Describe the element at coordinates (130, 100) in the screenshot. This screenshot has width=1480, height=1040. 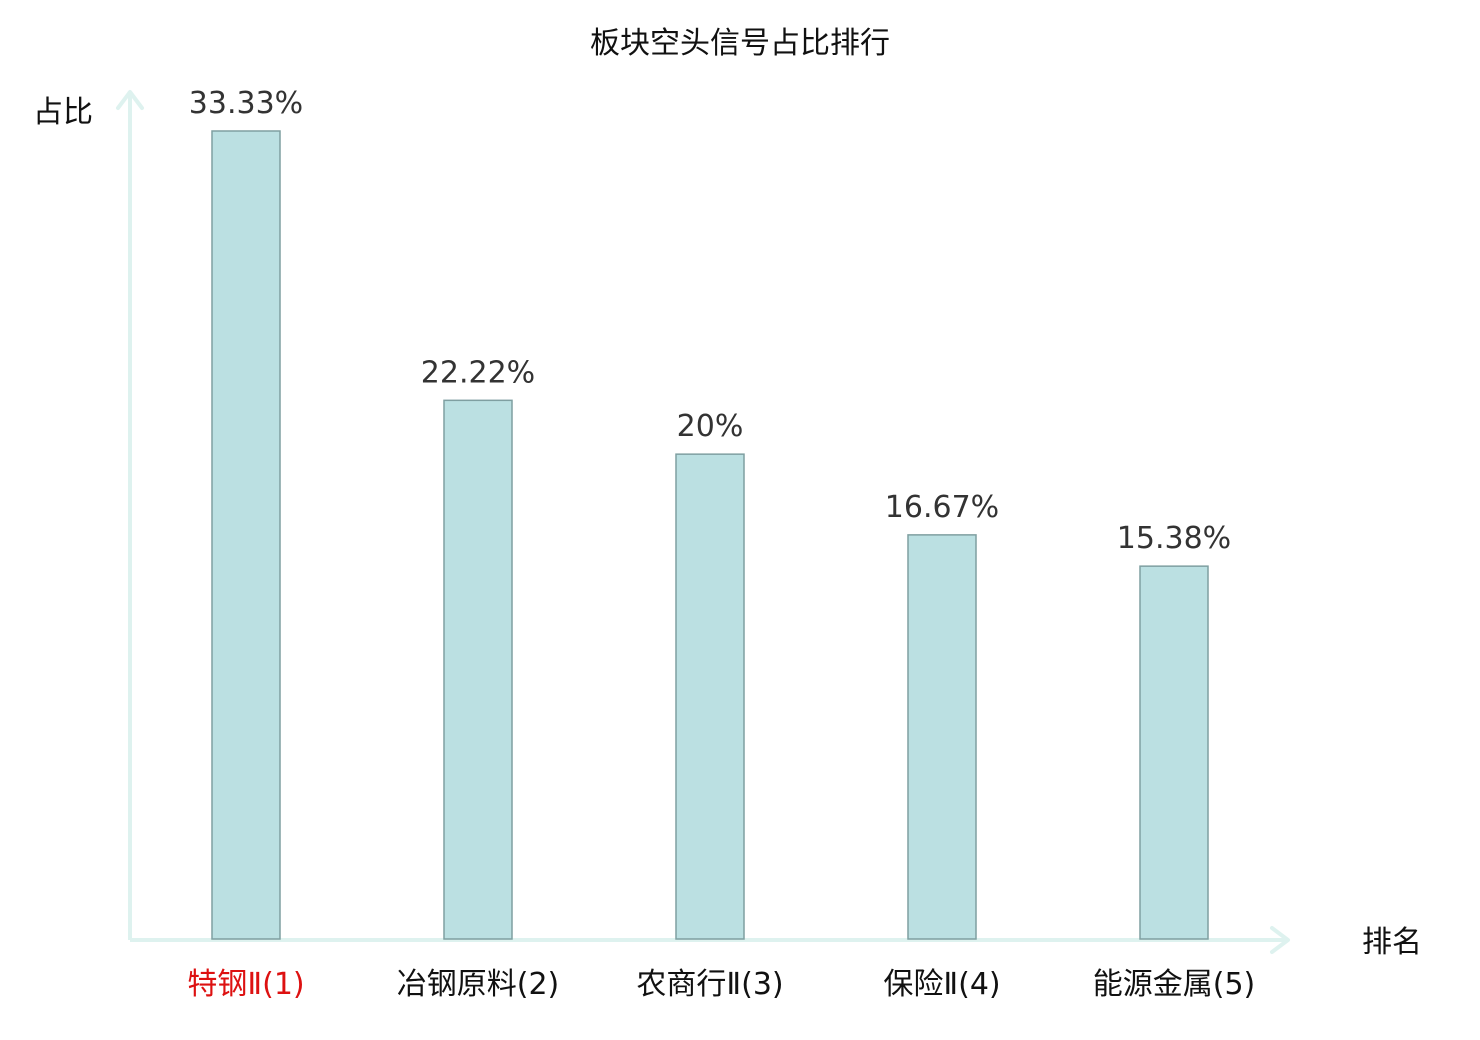
I see `y-axis-arrow-icon` at that location.